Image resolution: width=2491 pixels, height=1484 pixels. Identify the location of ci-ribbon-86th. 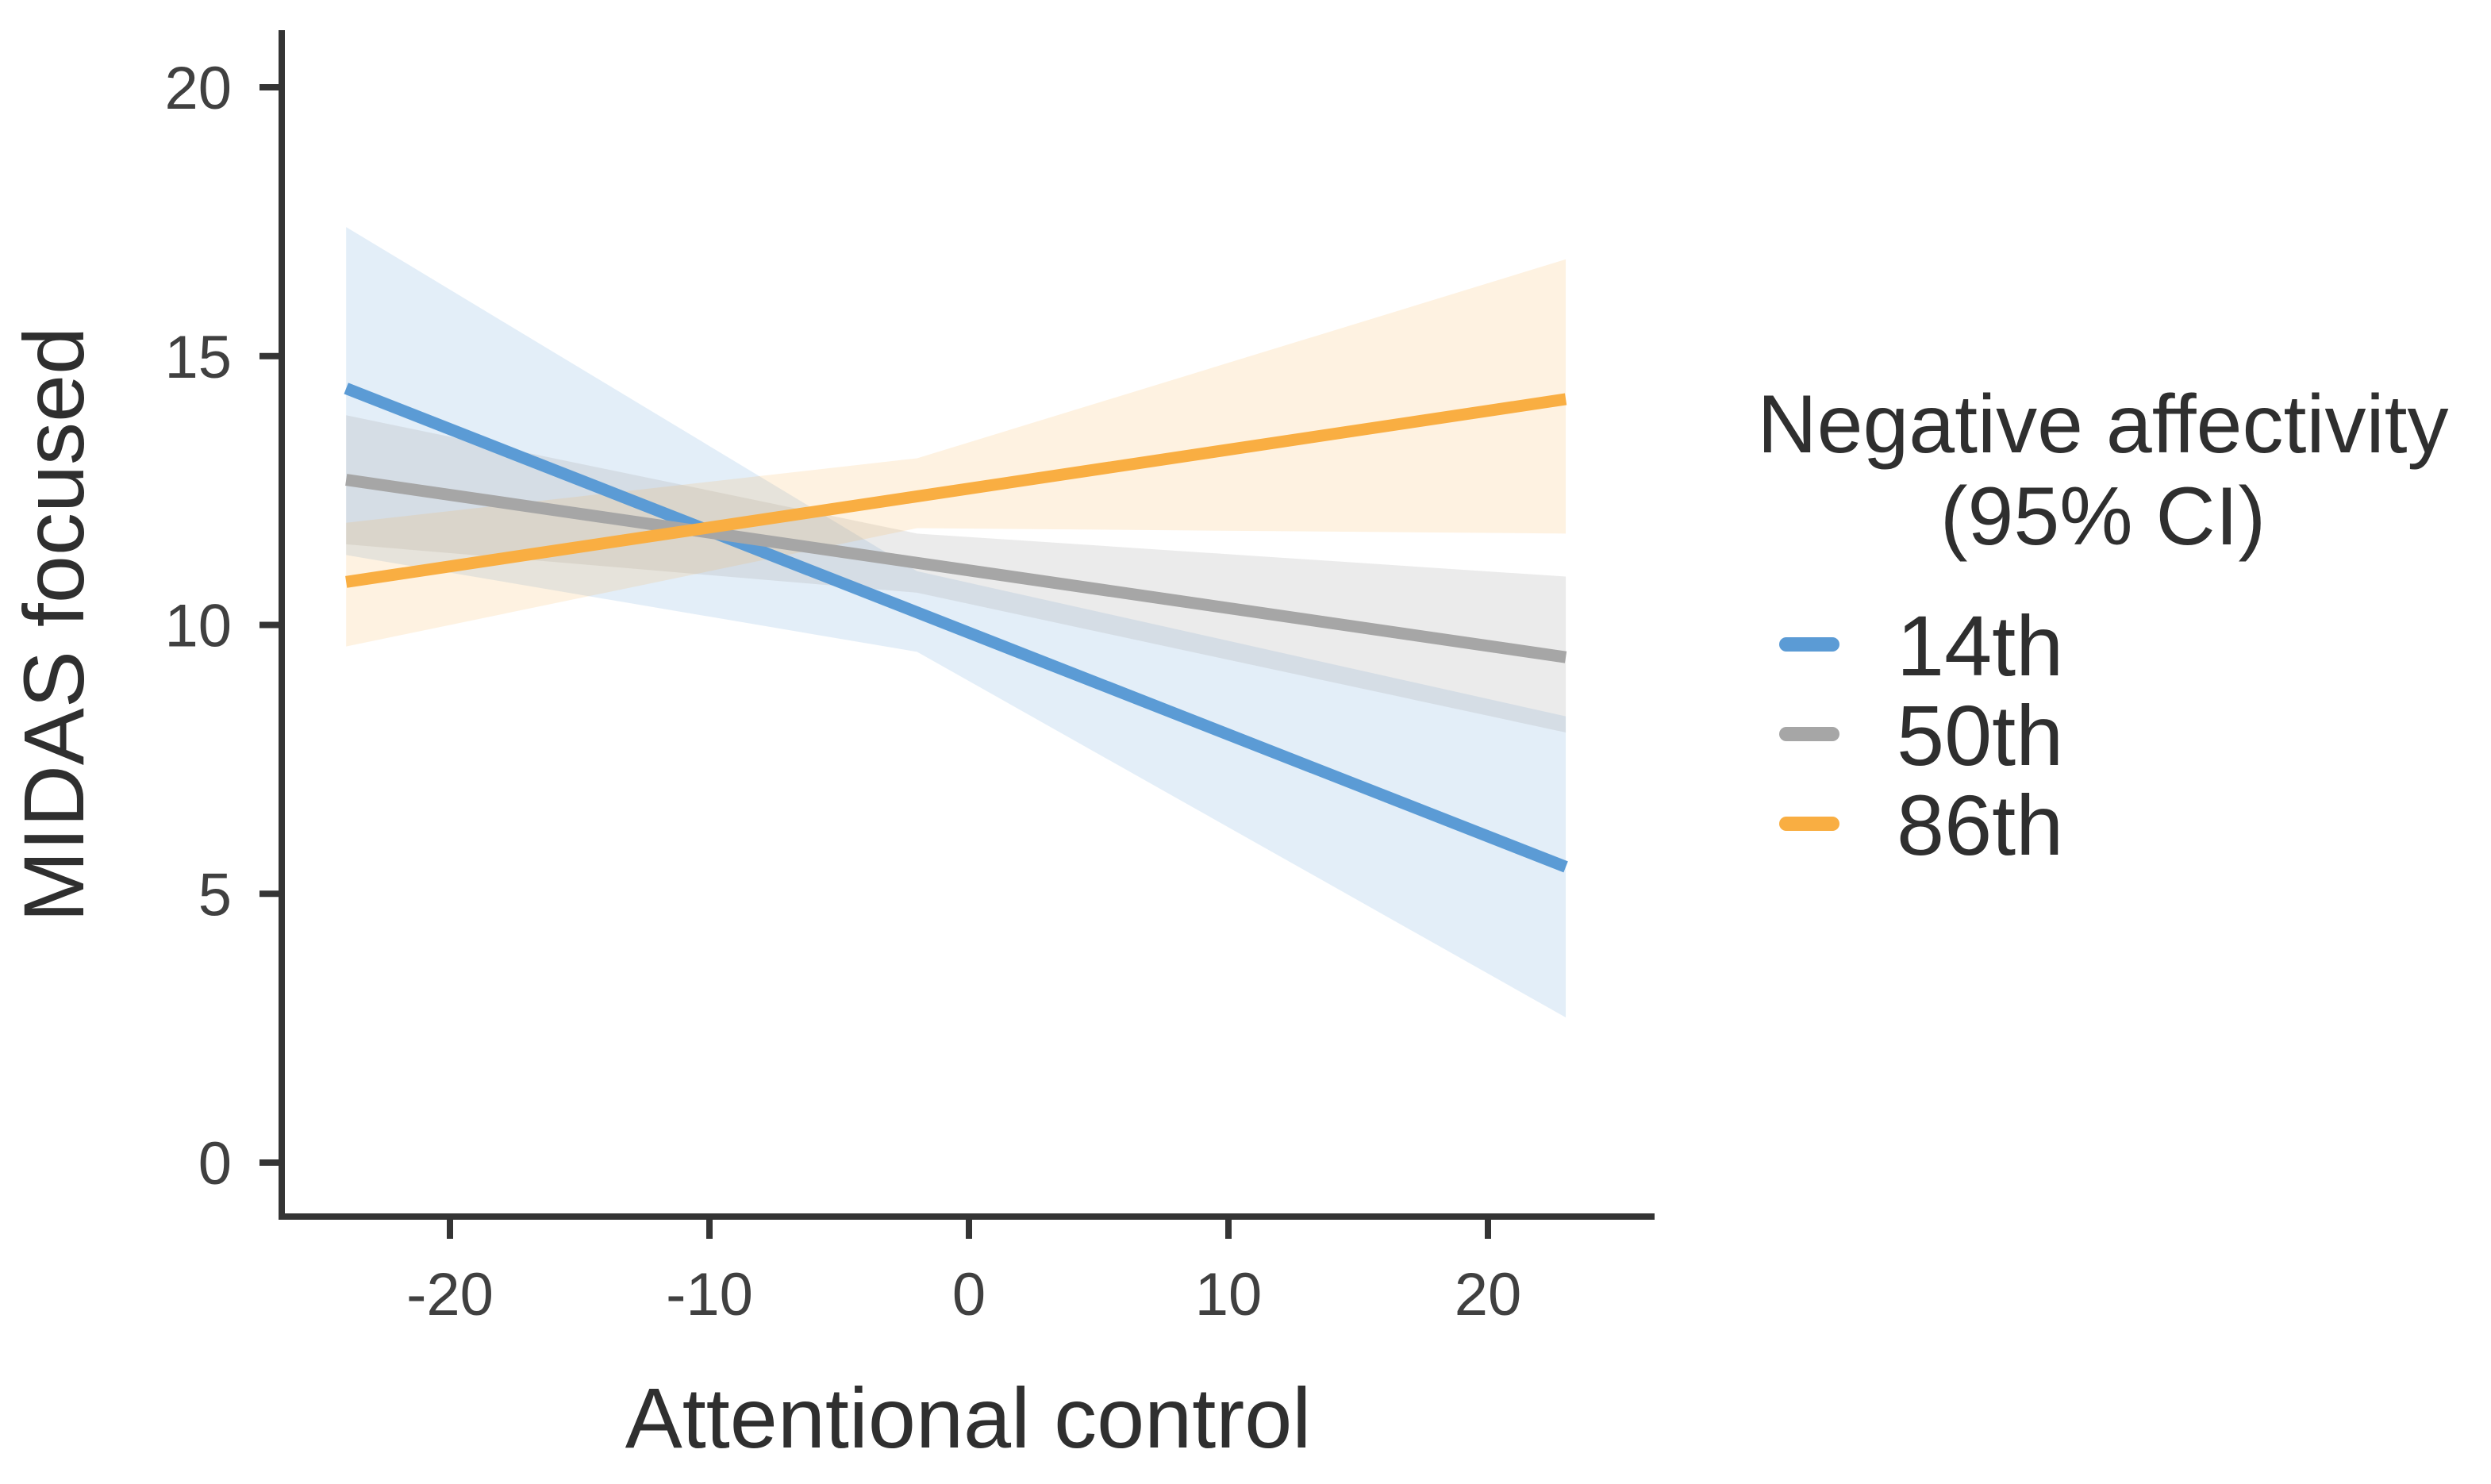
(956, 453).